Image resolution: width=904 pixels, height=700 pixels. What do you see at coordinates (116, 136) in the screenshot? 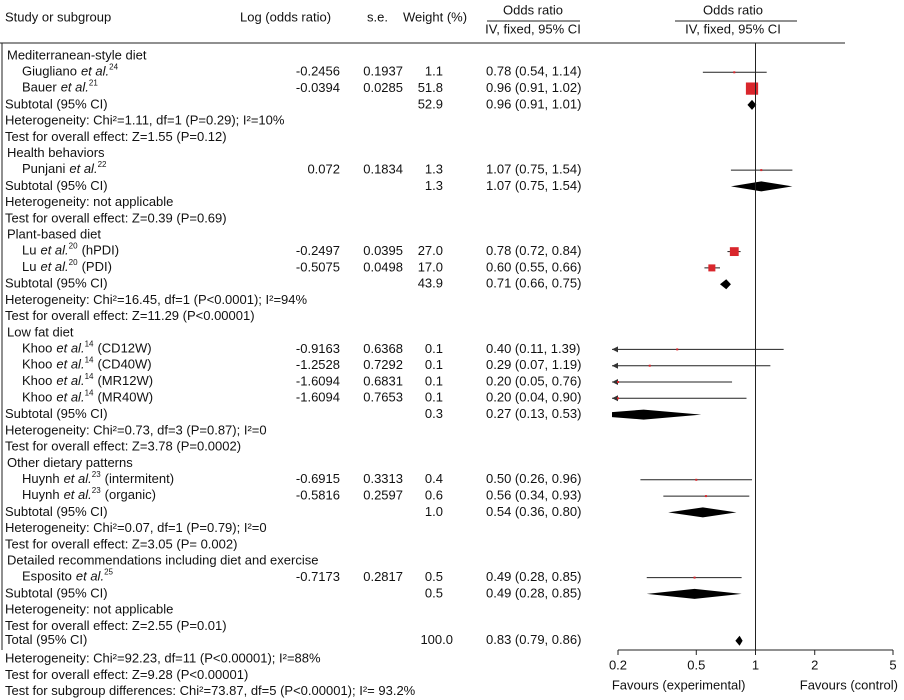
I see `overall-effect: Test for overall effect: Z=1.55 (P=0.12)` at bounding box center [116, 136].